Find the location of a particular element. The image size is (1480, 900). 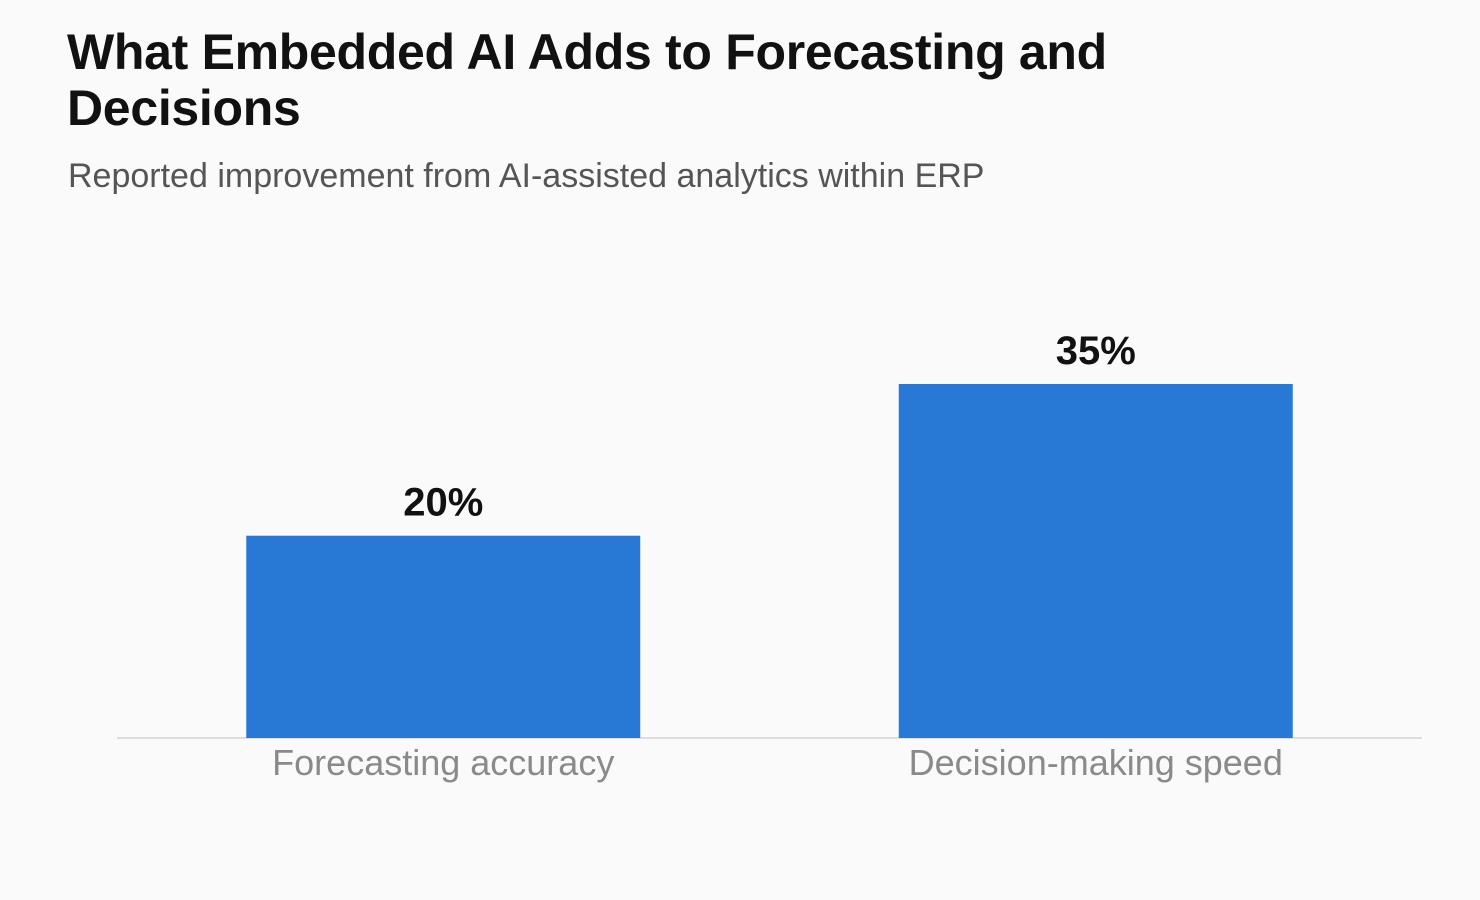

category-label: Decision-making speed is located at coordinates (1096, 762).